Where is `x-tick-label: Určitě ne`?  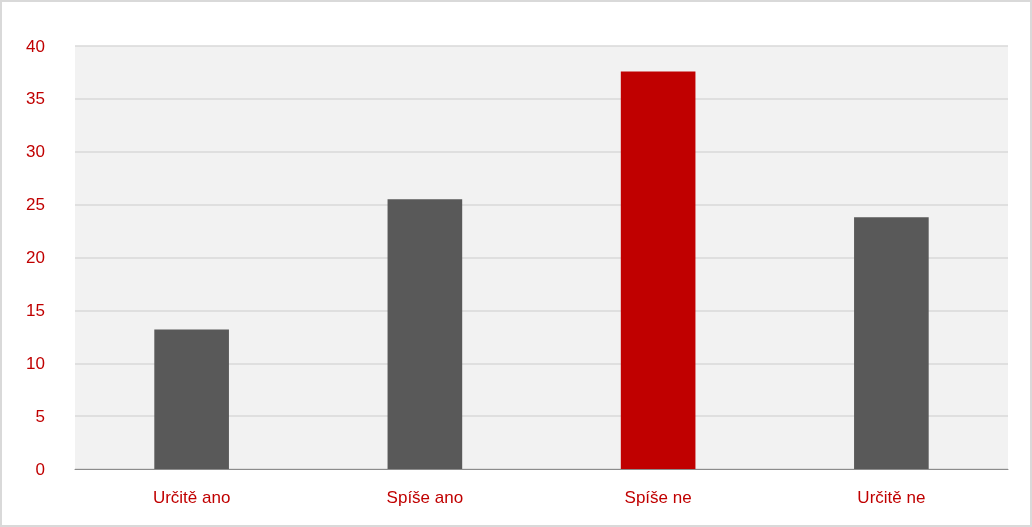
x-tick-label: Určitě ne is located at coordinates (891, 497).